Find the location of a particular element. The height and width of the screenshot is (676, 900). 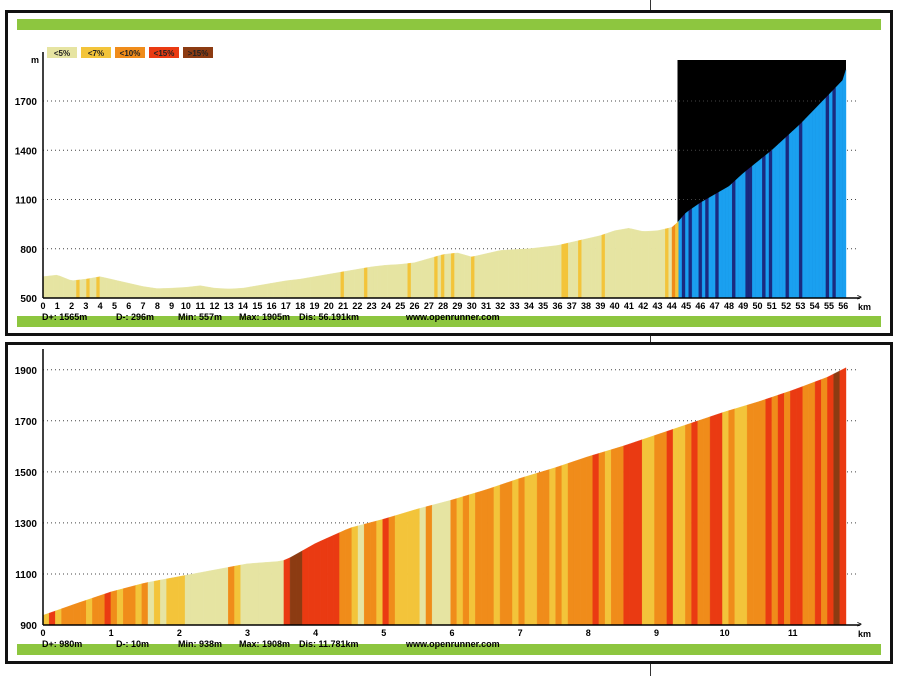

x-tick-label: 36 is located at coordinates (557, 306).